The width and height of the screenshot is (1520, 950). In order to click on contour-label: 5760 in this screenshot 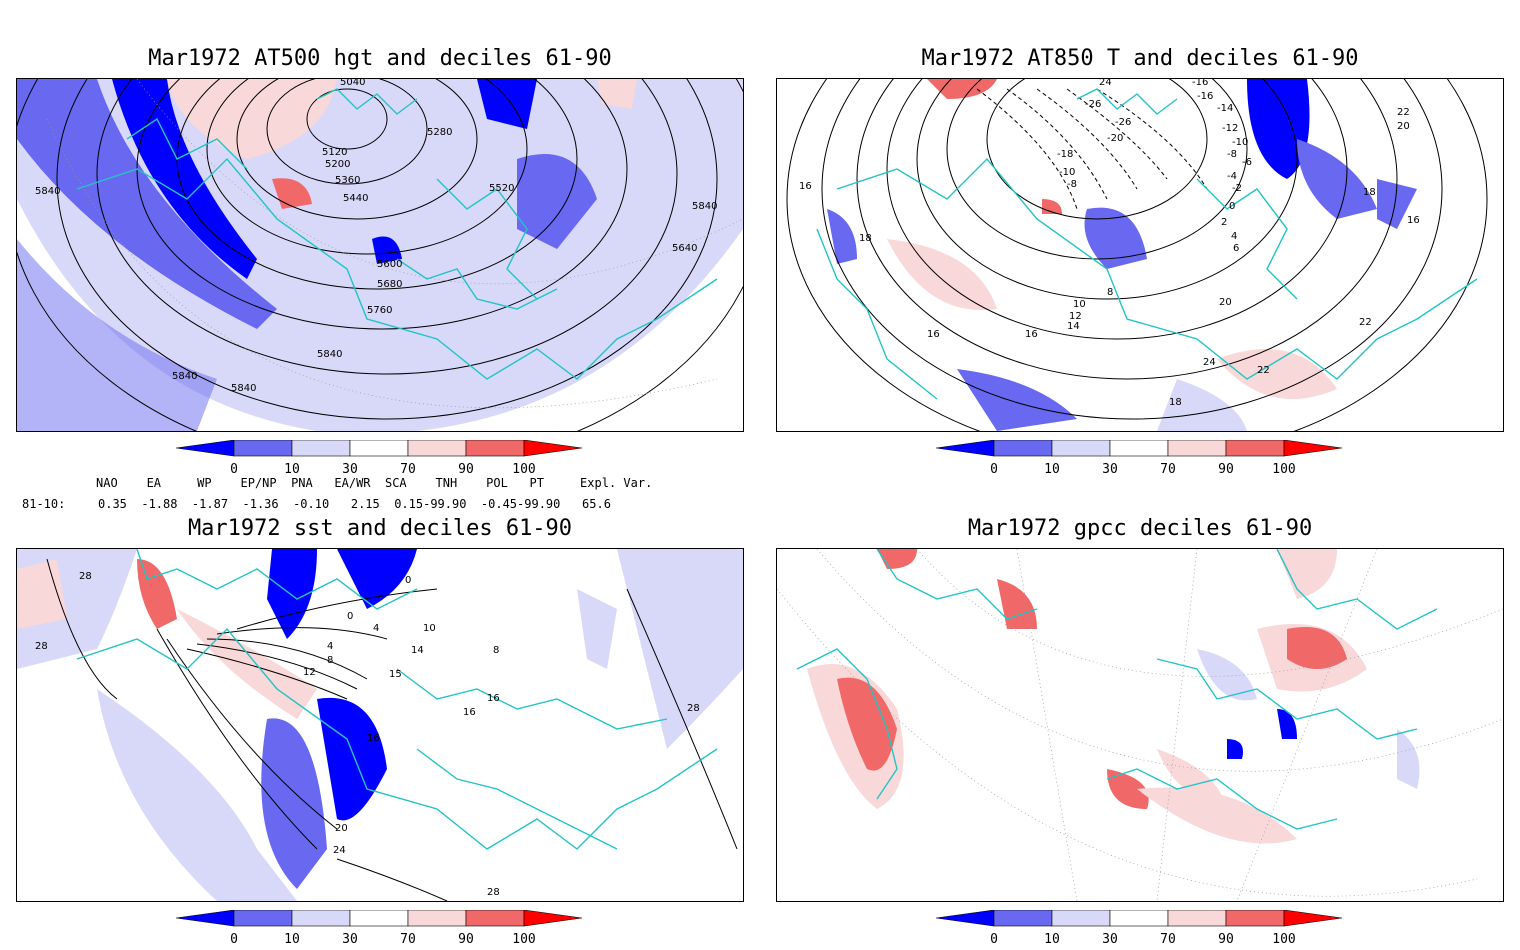, I will do `click(379, 310)`.